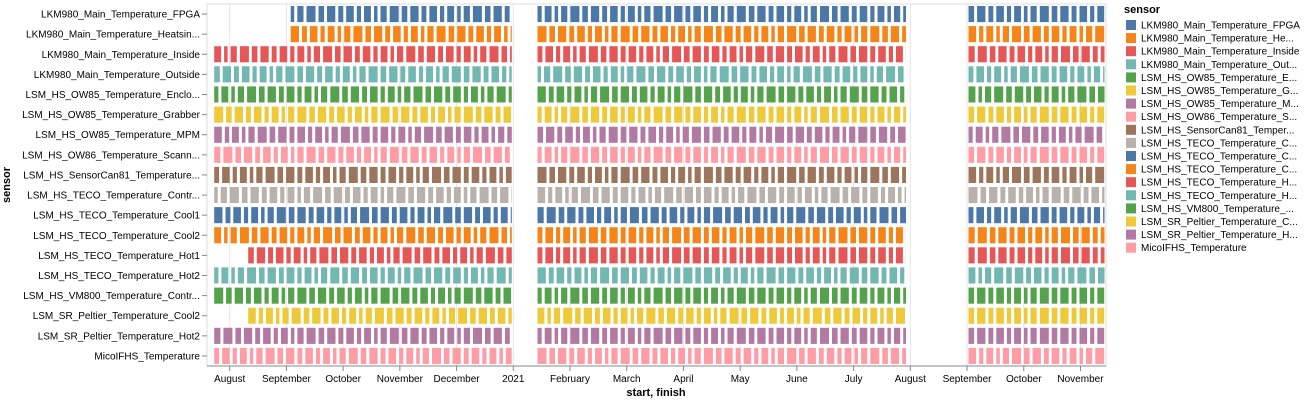  Describe the element at coordinates (1131, 90) in the screenshot. I see `legend-swatch` at that location.